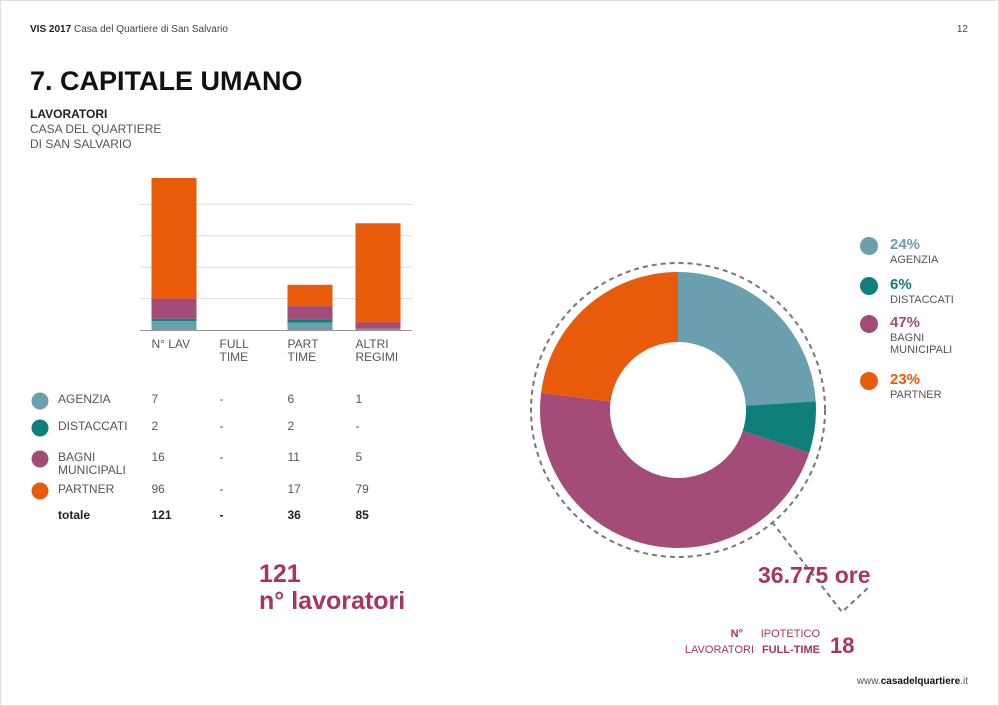 The image size is (999, 706). What do you see at coordinates (161, 515) in the screenshot?
I see `total-value: 121` at bounding box center [161, 515].